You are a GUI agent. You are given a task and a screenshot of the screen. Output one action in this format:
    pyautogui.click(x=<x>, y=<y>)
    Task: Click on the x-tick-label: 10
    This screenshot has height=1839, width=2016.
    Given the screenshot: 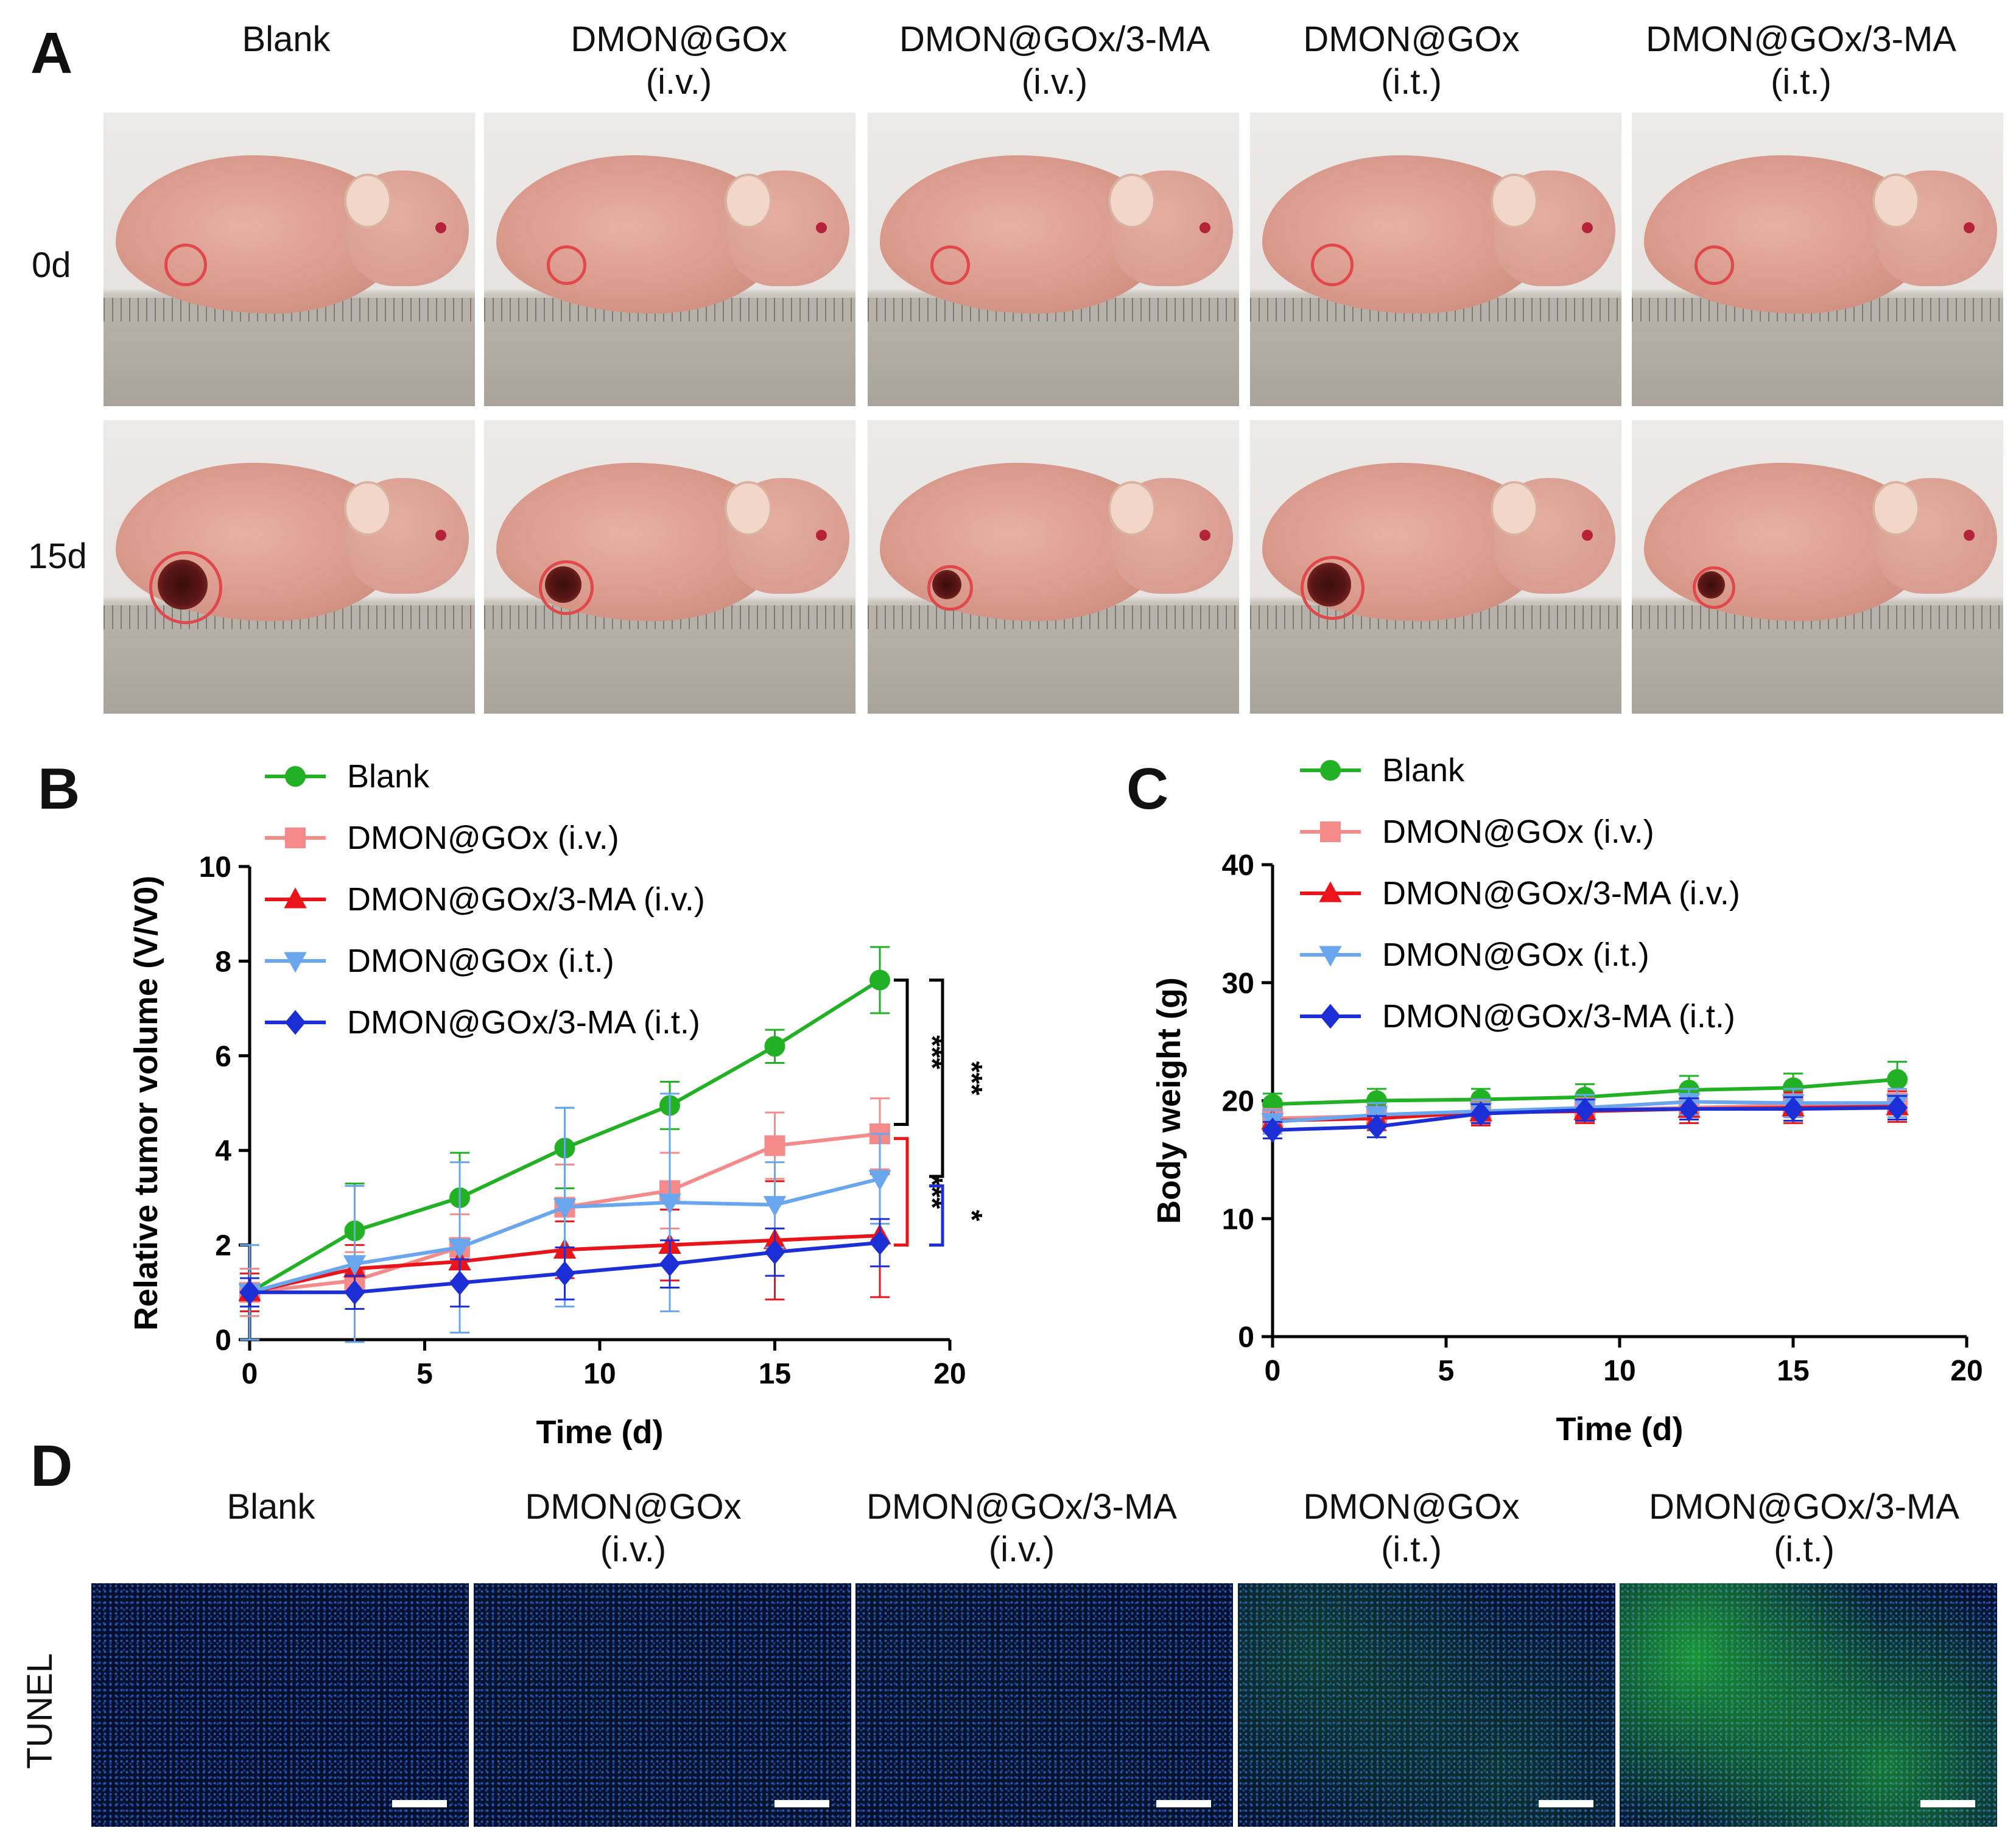 What is the action you would take?
    pyautogui.click(x=1619, y=1371)
    